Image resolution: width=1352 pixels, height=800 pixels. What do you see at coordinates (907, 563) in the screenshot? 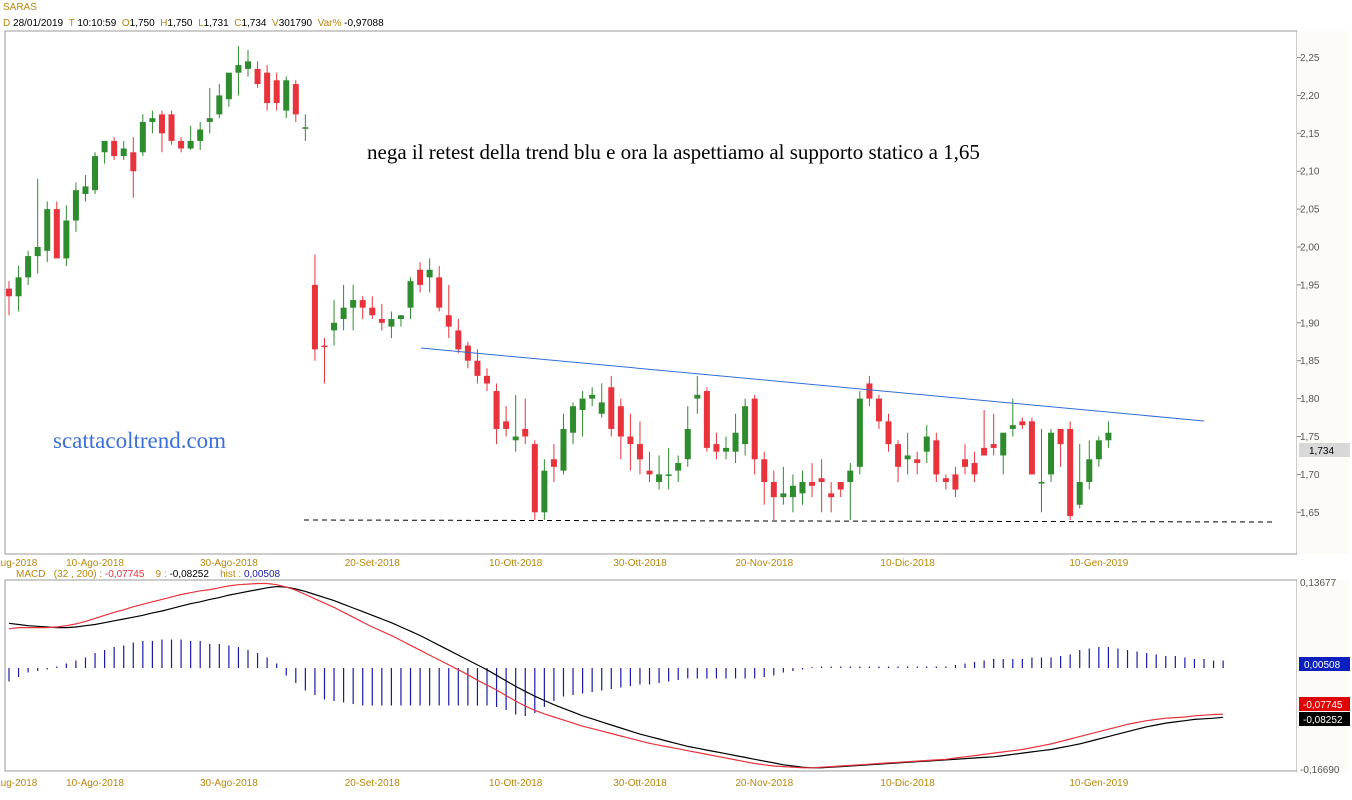
I see `price-x-tick-label: 10-Dic-2018` at bounding box center [907, 563].